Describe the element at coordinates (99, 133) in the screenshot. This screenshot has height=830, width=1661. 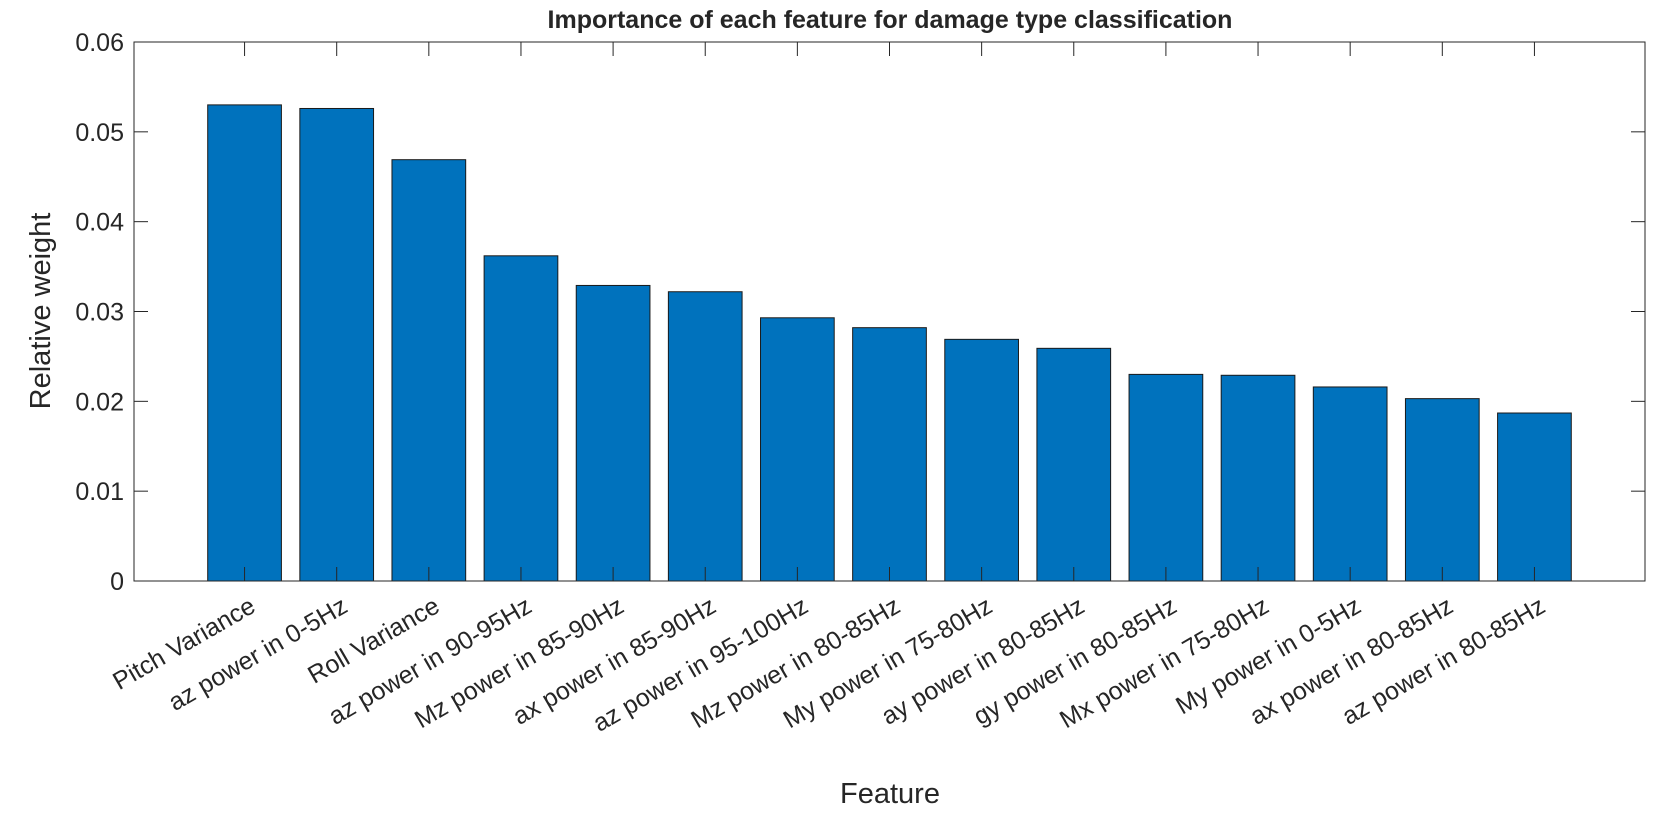
I see `y-tick-label: 0.05` at that location.